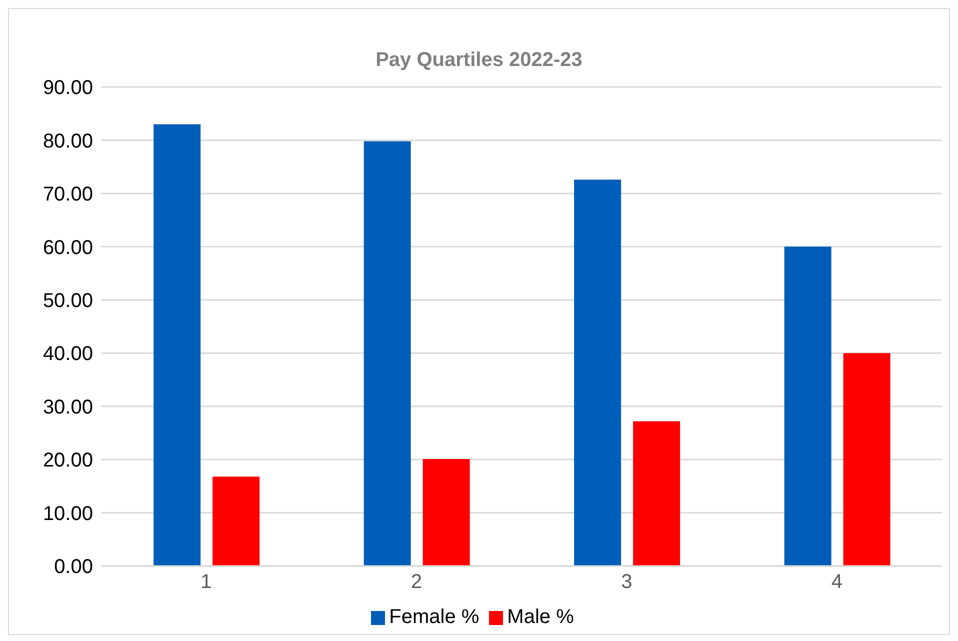 This screenshot has height=641, width=958. Describe the element at coordinates (836, 582) in the screenshot. I see `x-tick-label: 4` at that location.